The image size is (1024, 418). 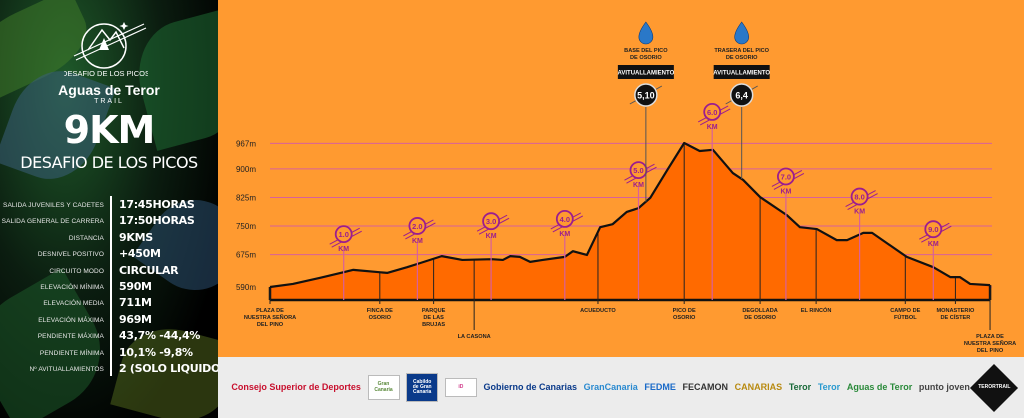 I want to click on sponsor-logo: FECAMON, so click(x=705, y=386).